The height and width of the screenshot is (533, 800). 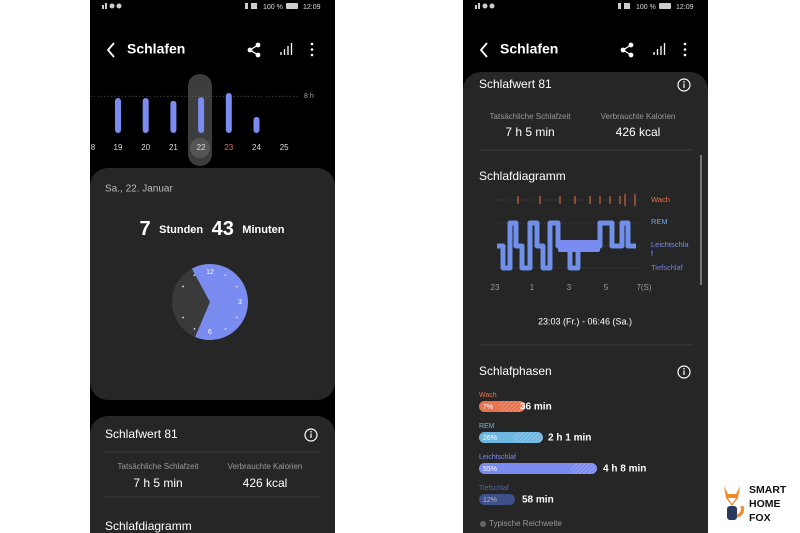 I want to click on day-label: 19, so click(x=118, y=147).